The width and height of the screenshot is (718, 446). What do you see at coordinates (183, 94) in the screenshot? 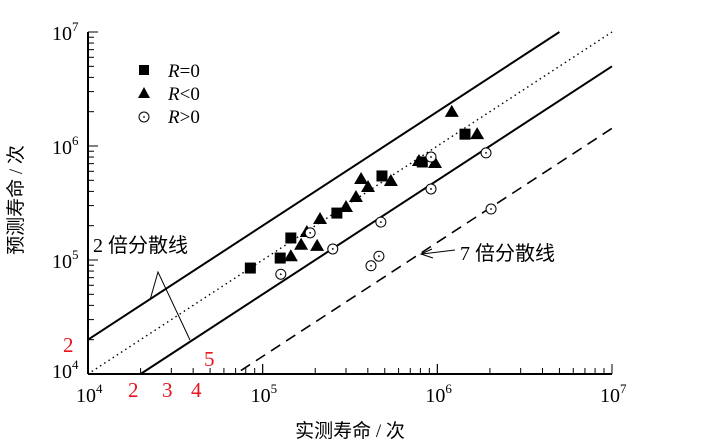
I see `legend-label-r-lt-0: R<0` at bounding box center [183, 94].